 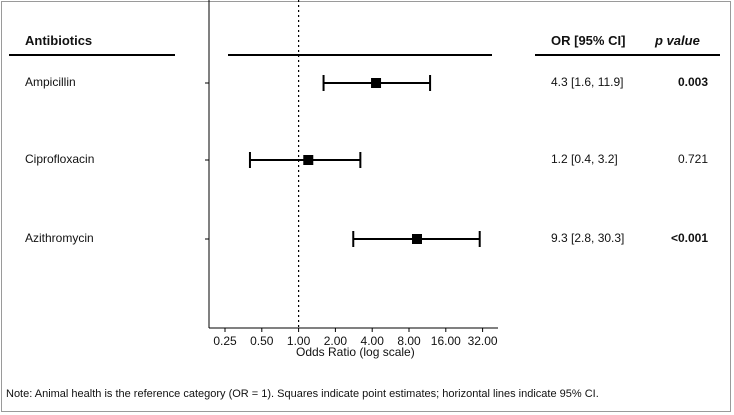 What do you see at coordinates (59, 40) in the screenshot?
I see `header-antibiotics: Antibiotics` at bounding box center [59, 40].